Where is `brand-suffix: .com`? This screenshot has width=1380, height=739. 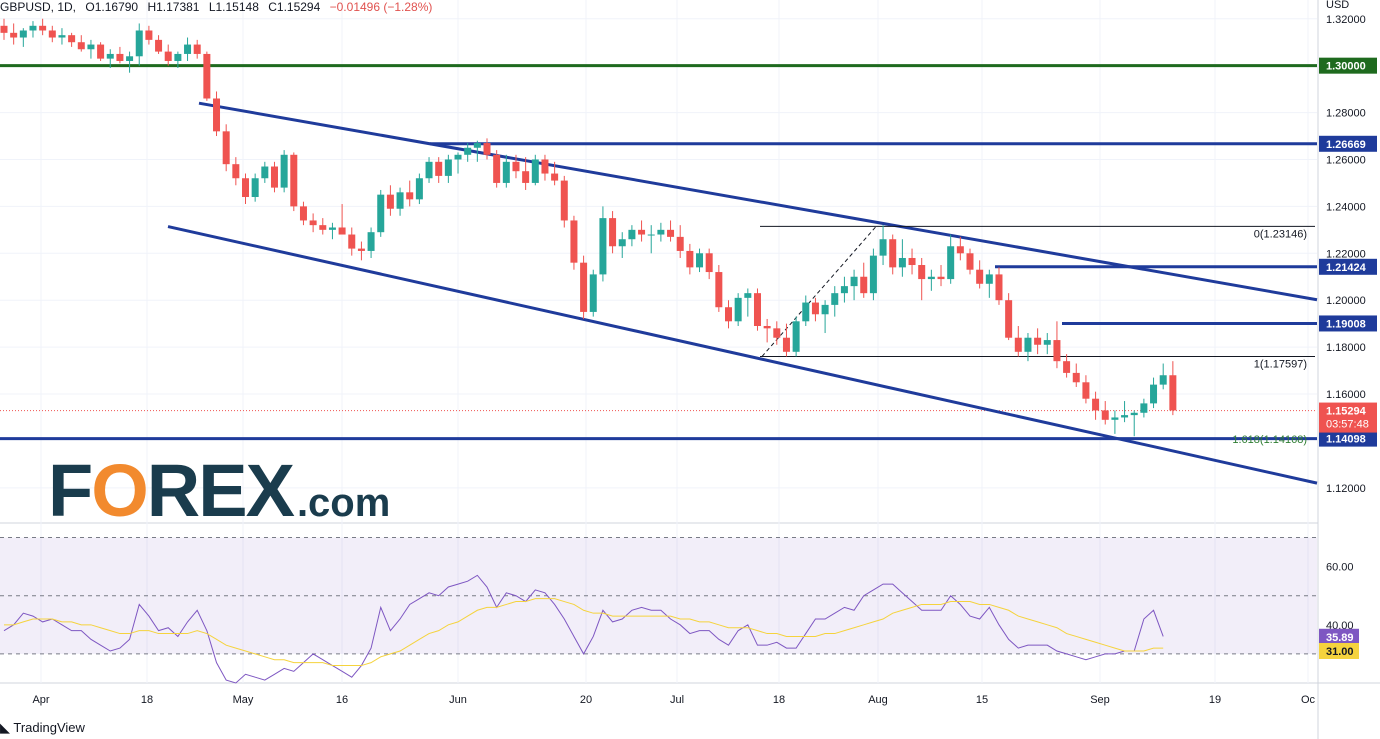 brand-suffix: .com is located at coordinates (343, 503).